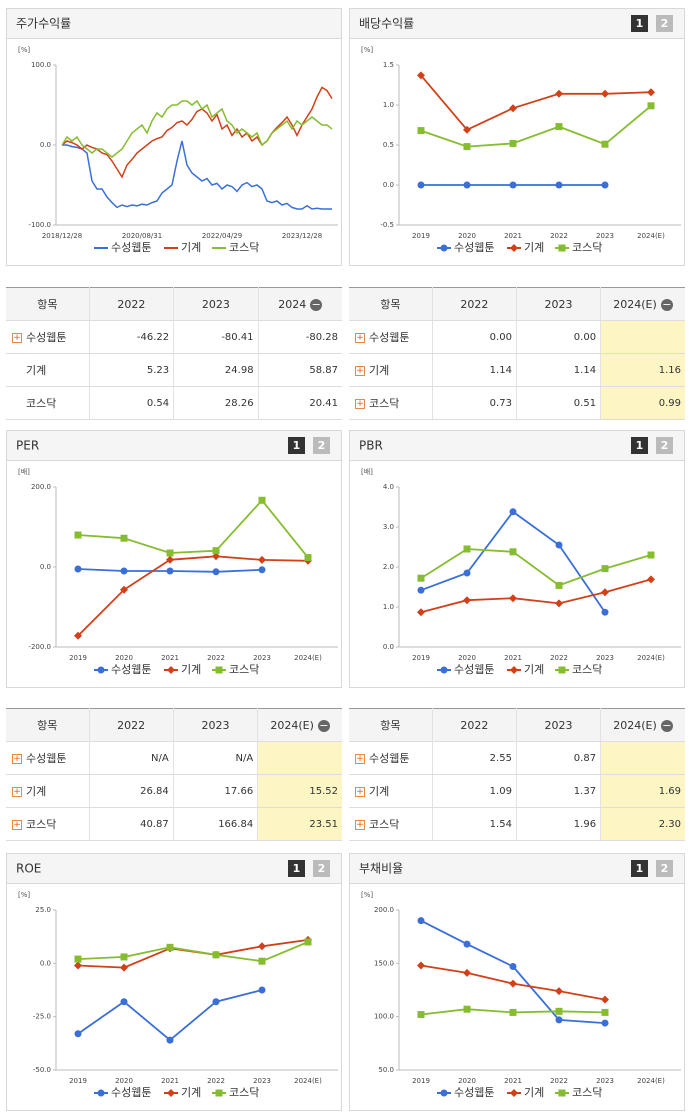 The image size is (691, 1115). Describe the element at coordinates (48, 824) in the screenshot. I see `table-cell: + 코스닥` at that location.